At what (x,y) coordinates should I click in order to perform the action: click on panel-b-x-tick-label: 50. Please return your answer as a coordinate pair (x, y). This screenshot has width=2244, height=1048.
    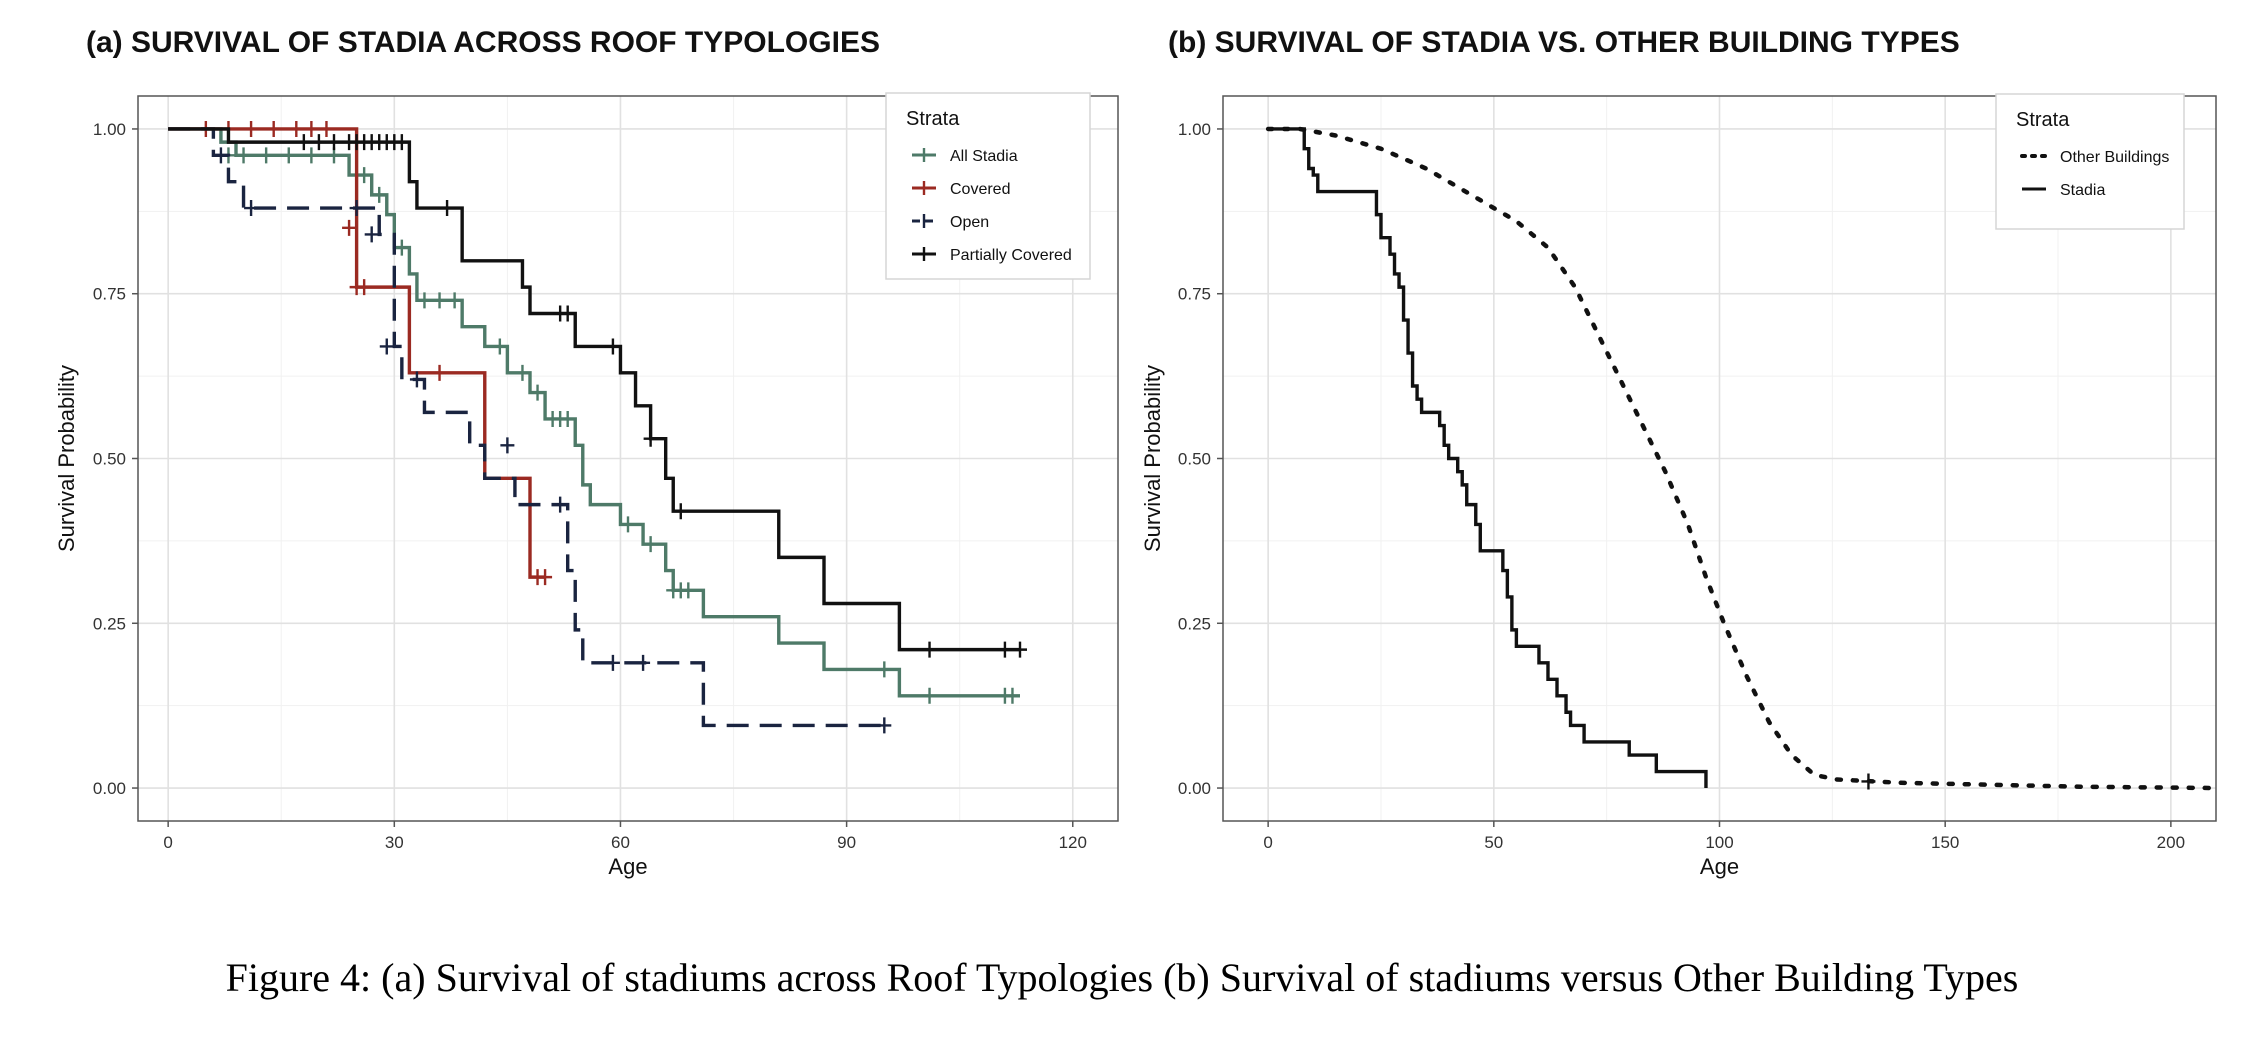
    Looking at the image, I should click on (1493, 842).